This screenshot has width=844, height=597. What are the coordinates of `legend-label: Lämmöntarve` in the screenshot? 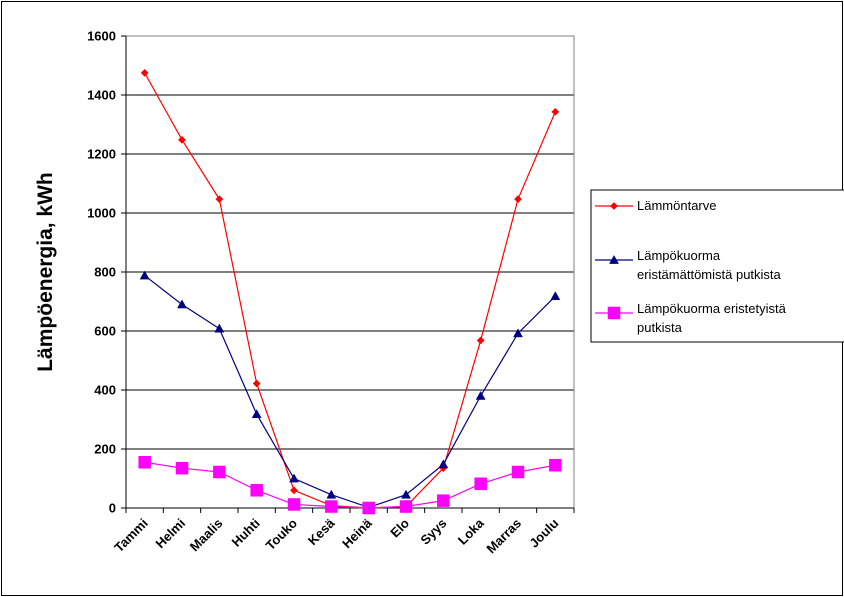 It's located at (676, 205).